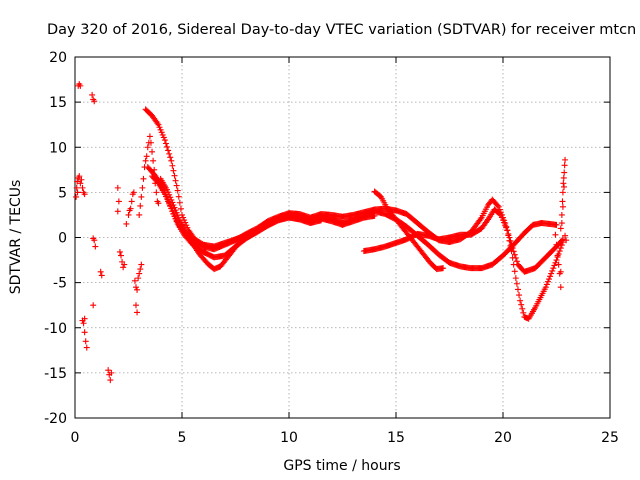 This screenshot has height=480, width=640. Describe the element at coordinates (60, 284) in the screenshot. I see `y-tick-label: -5` at that location.